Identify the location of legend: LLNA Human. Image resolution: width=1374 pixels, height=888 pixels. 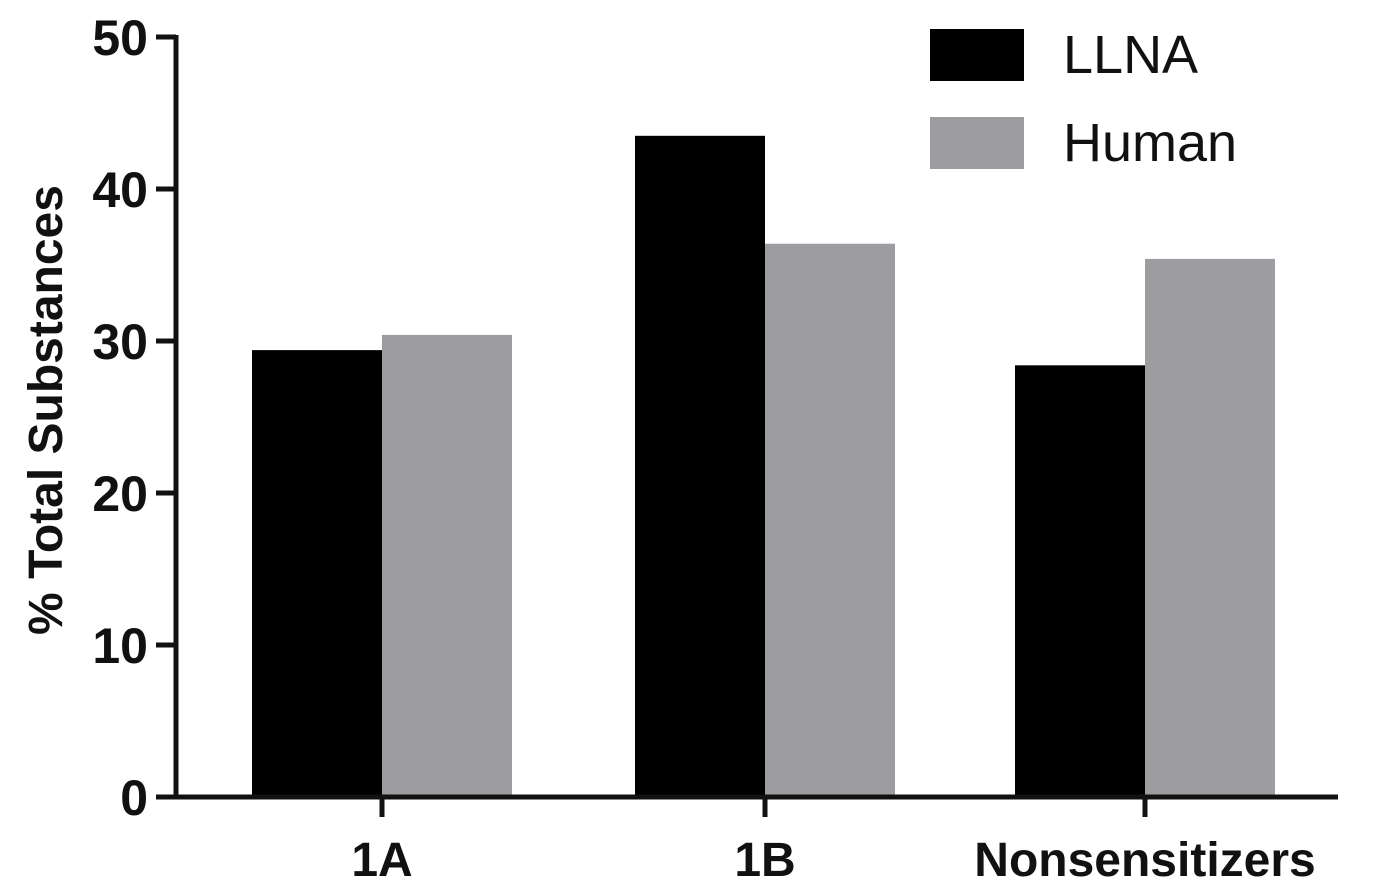
(1083, 99).